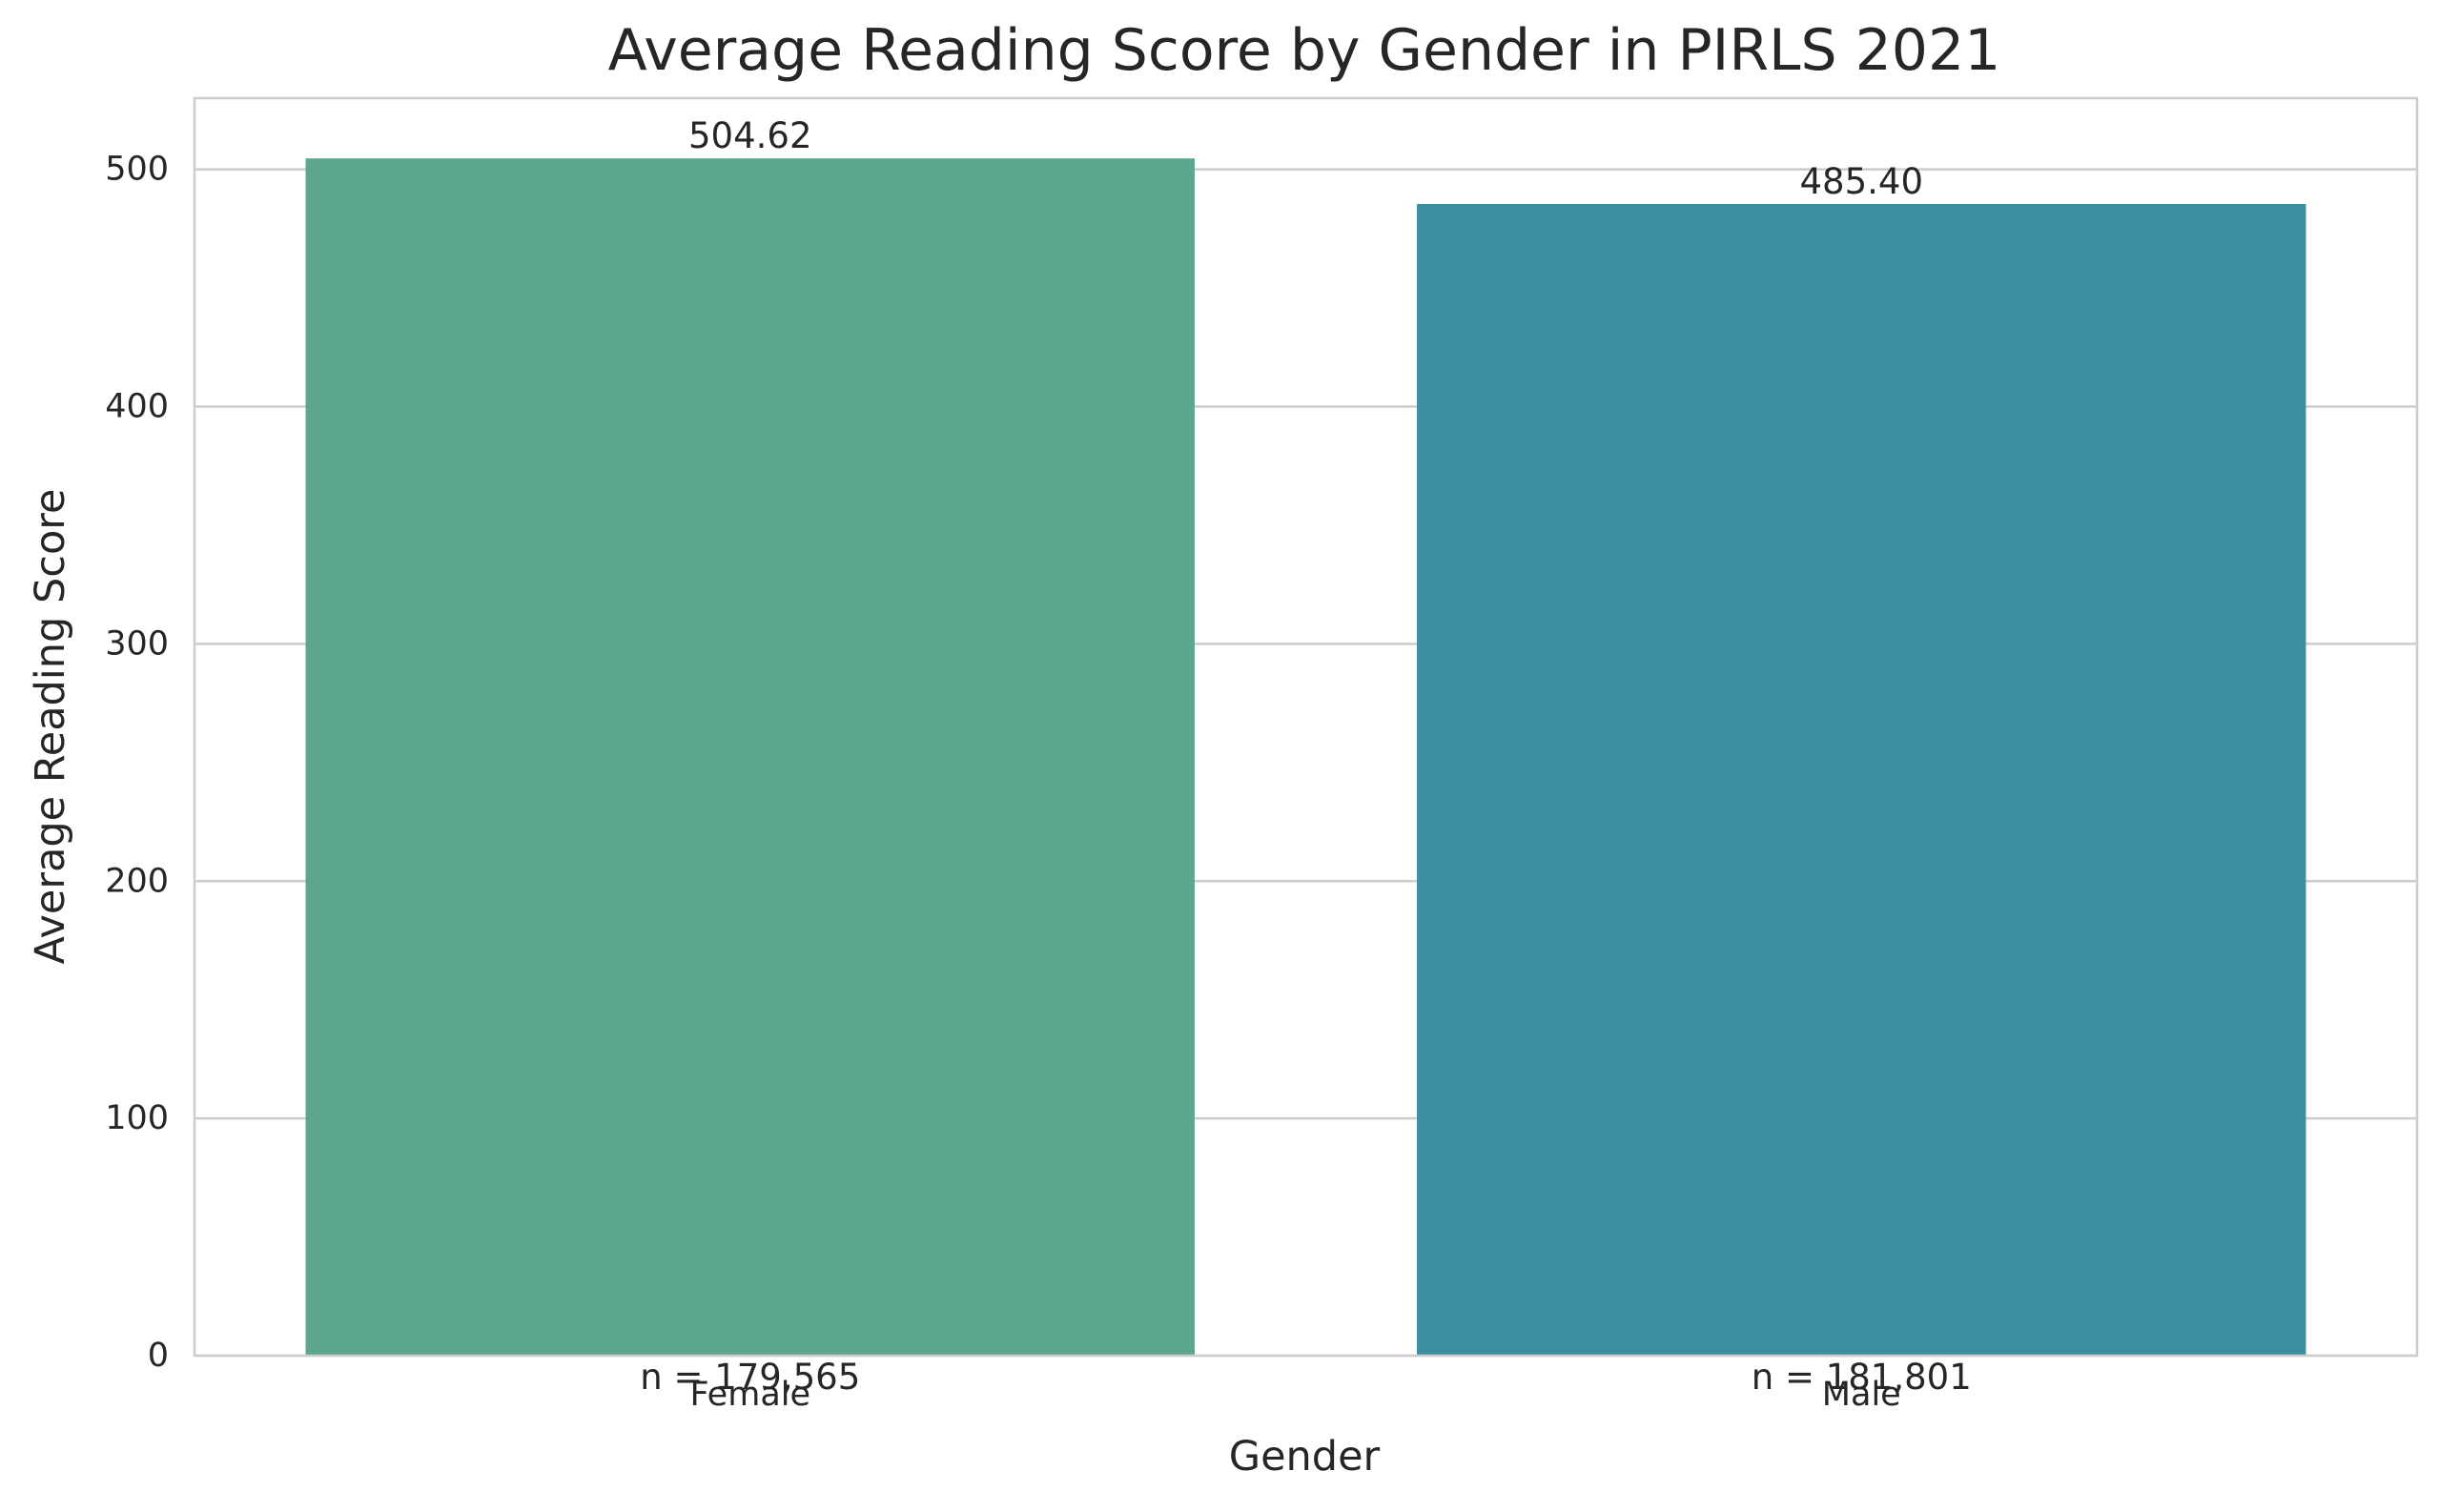 The image size is (2439, 1512). I want to click on x-axis-label: Gender, so click(1305, 1457).